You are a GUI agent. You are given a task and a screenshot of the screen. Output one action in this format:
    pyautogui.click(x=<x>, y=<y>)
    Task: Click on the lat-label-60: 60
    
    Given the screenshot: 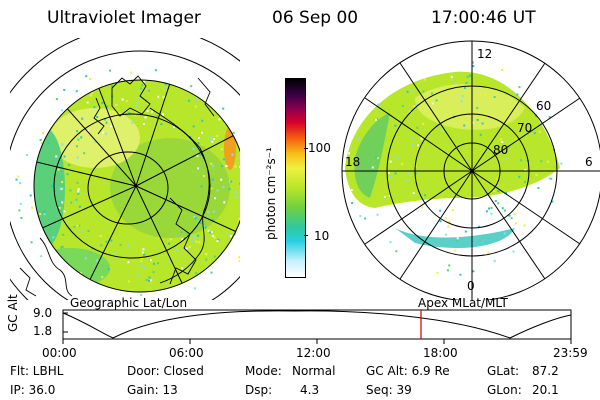 What is the action you would take?
    pyautogui.click(x=543, y=106)
    